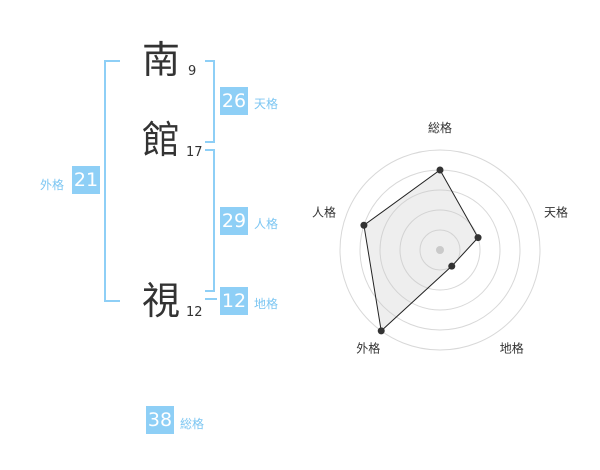 The image size is (600, 470). What do you see at coordinates (512, 348) in the screenshot?
I see `radar-axis-label: 地格` at bounding box center [512, 348].